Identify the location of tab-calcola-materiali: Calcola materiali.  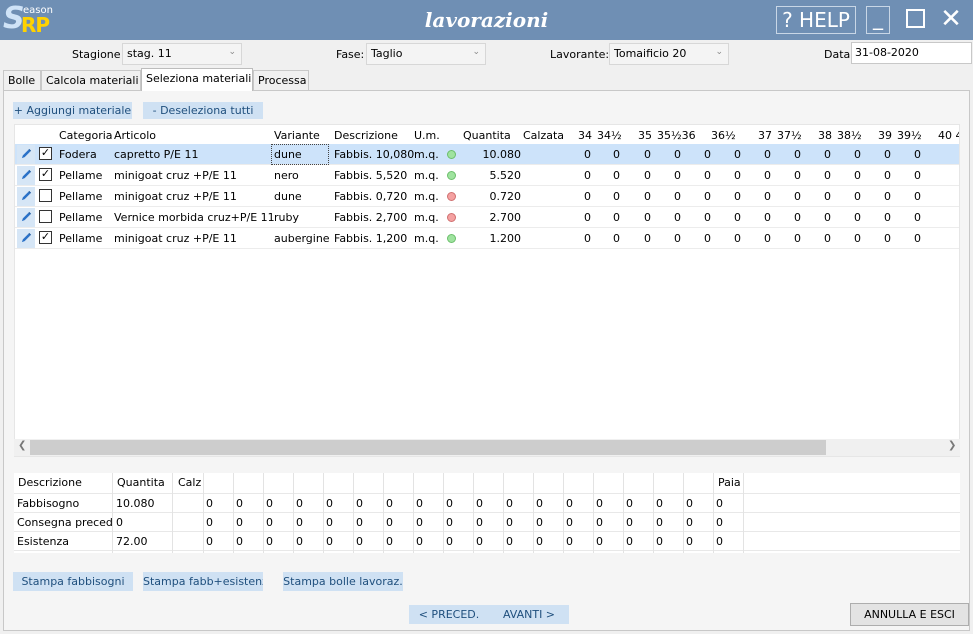
(91, 80).